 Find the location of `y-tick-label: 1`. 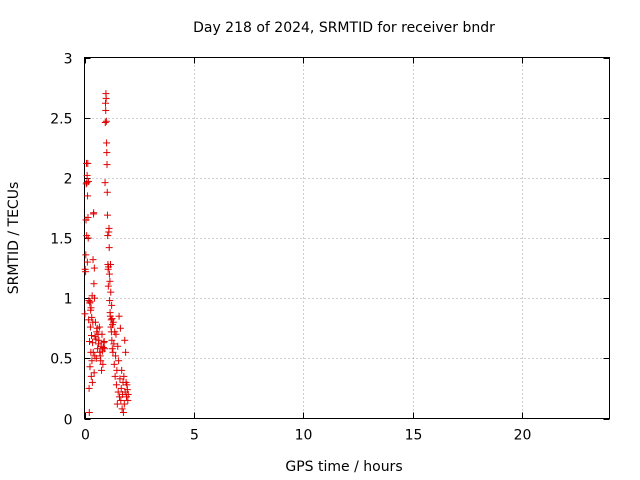

y-tick-label: 1 is located at coordinates (68, 300).